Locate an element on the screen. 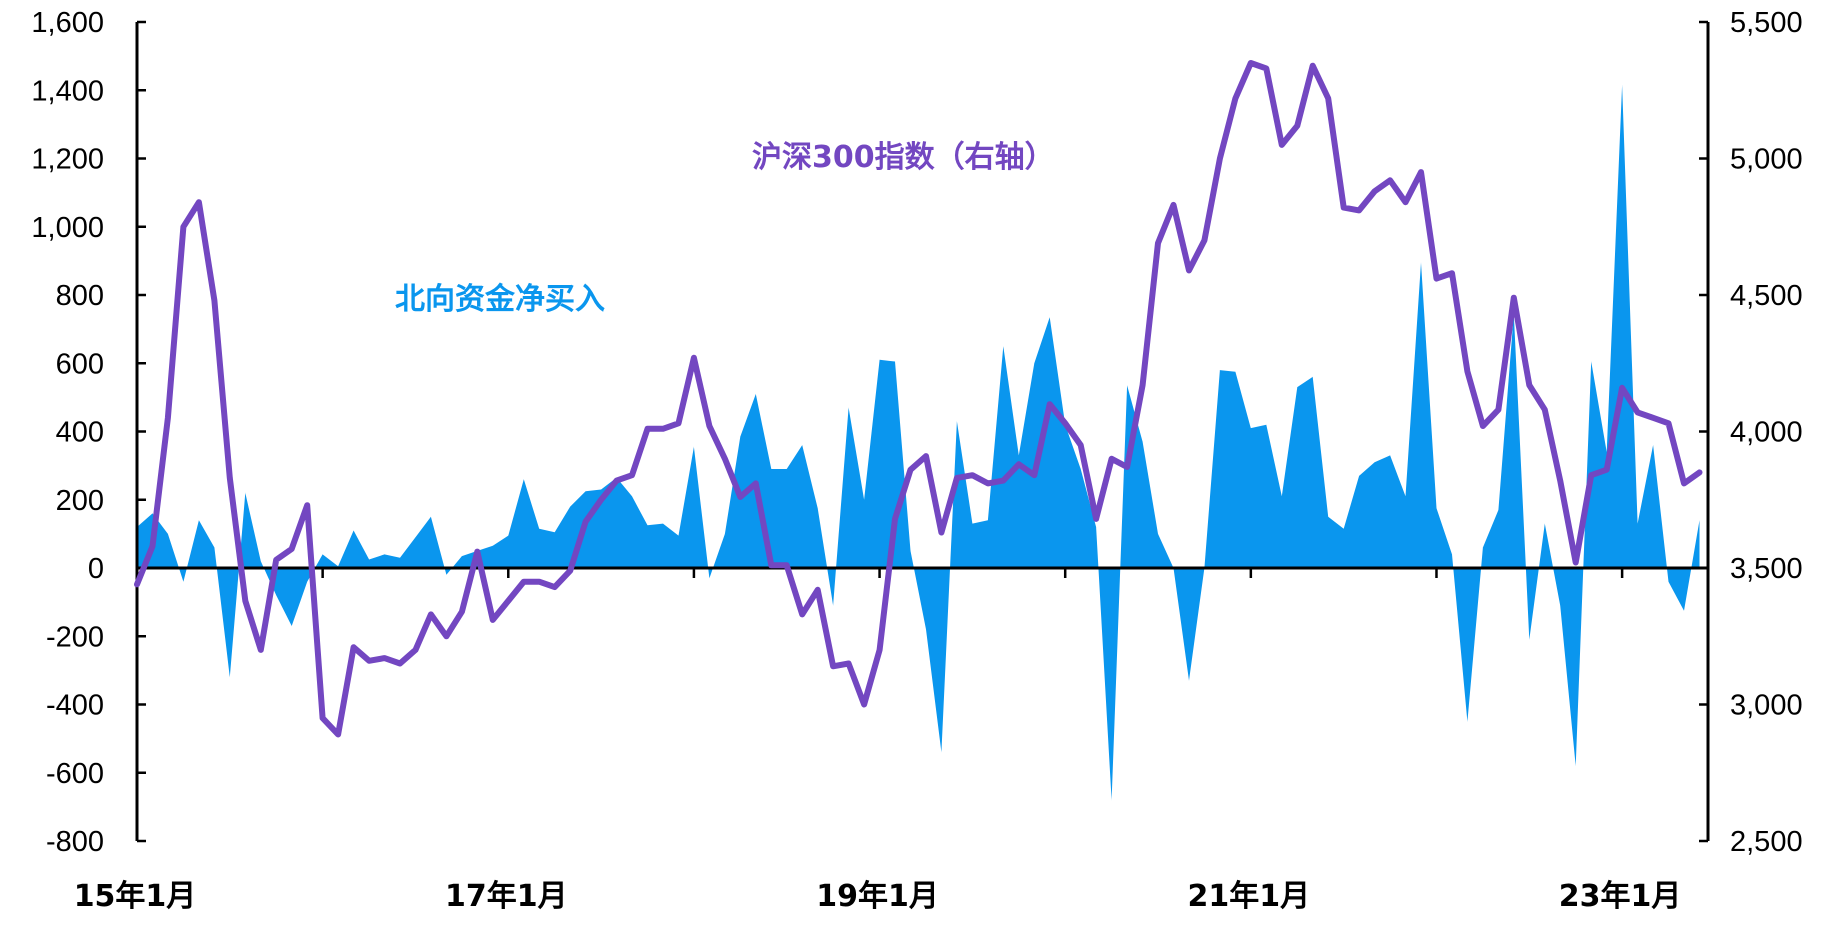 This screenshot has height=925, width=1837. left-axis-tick-label: 1,000 is located at coordinates (67, 228).